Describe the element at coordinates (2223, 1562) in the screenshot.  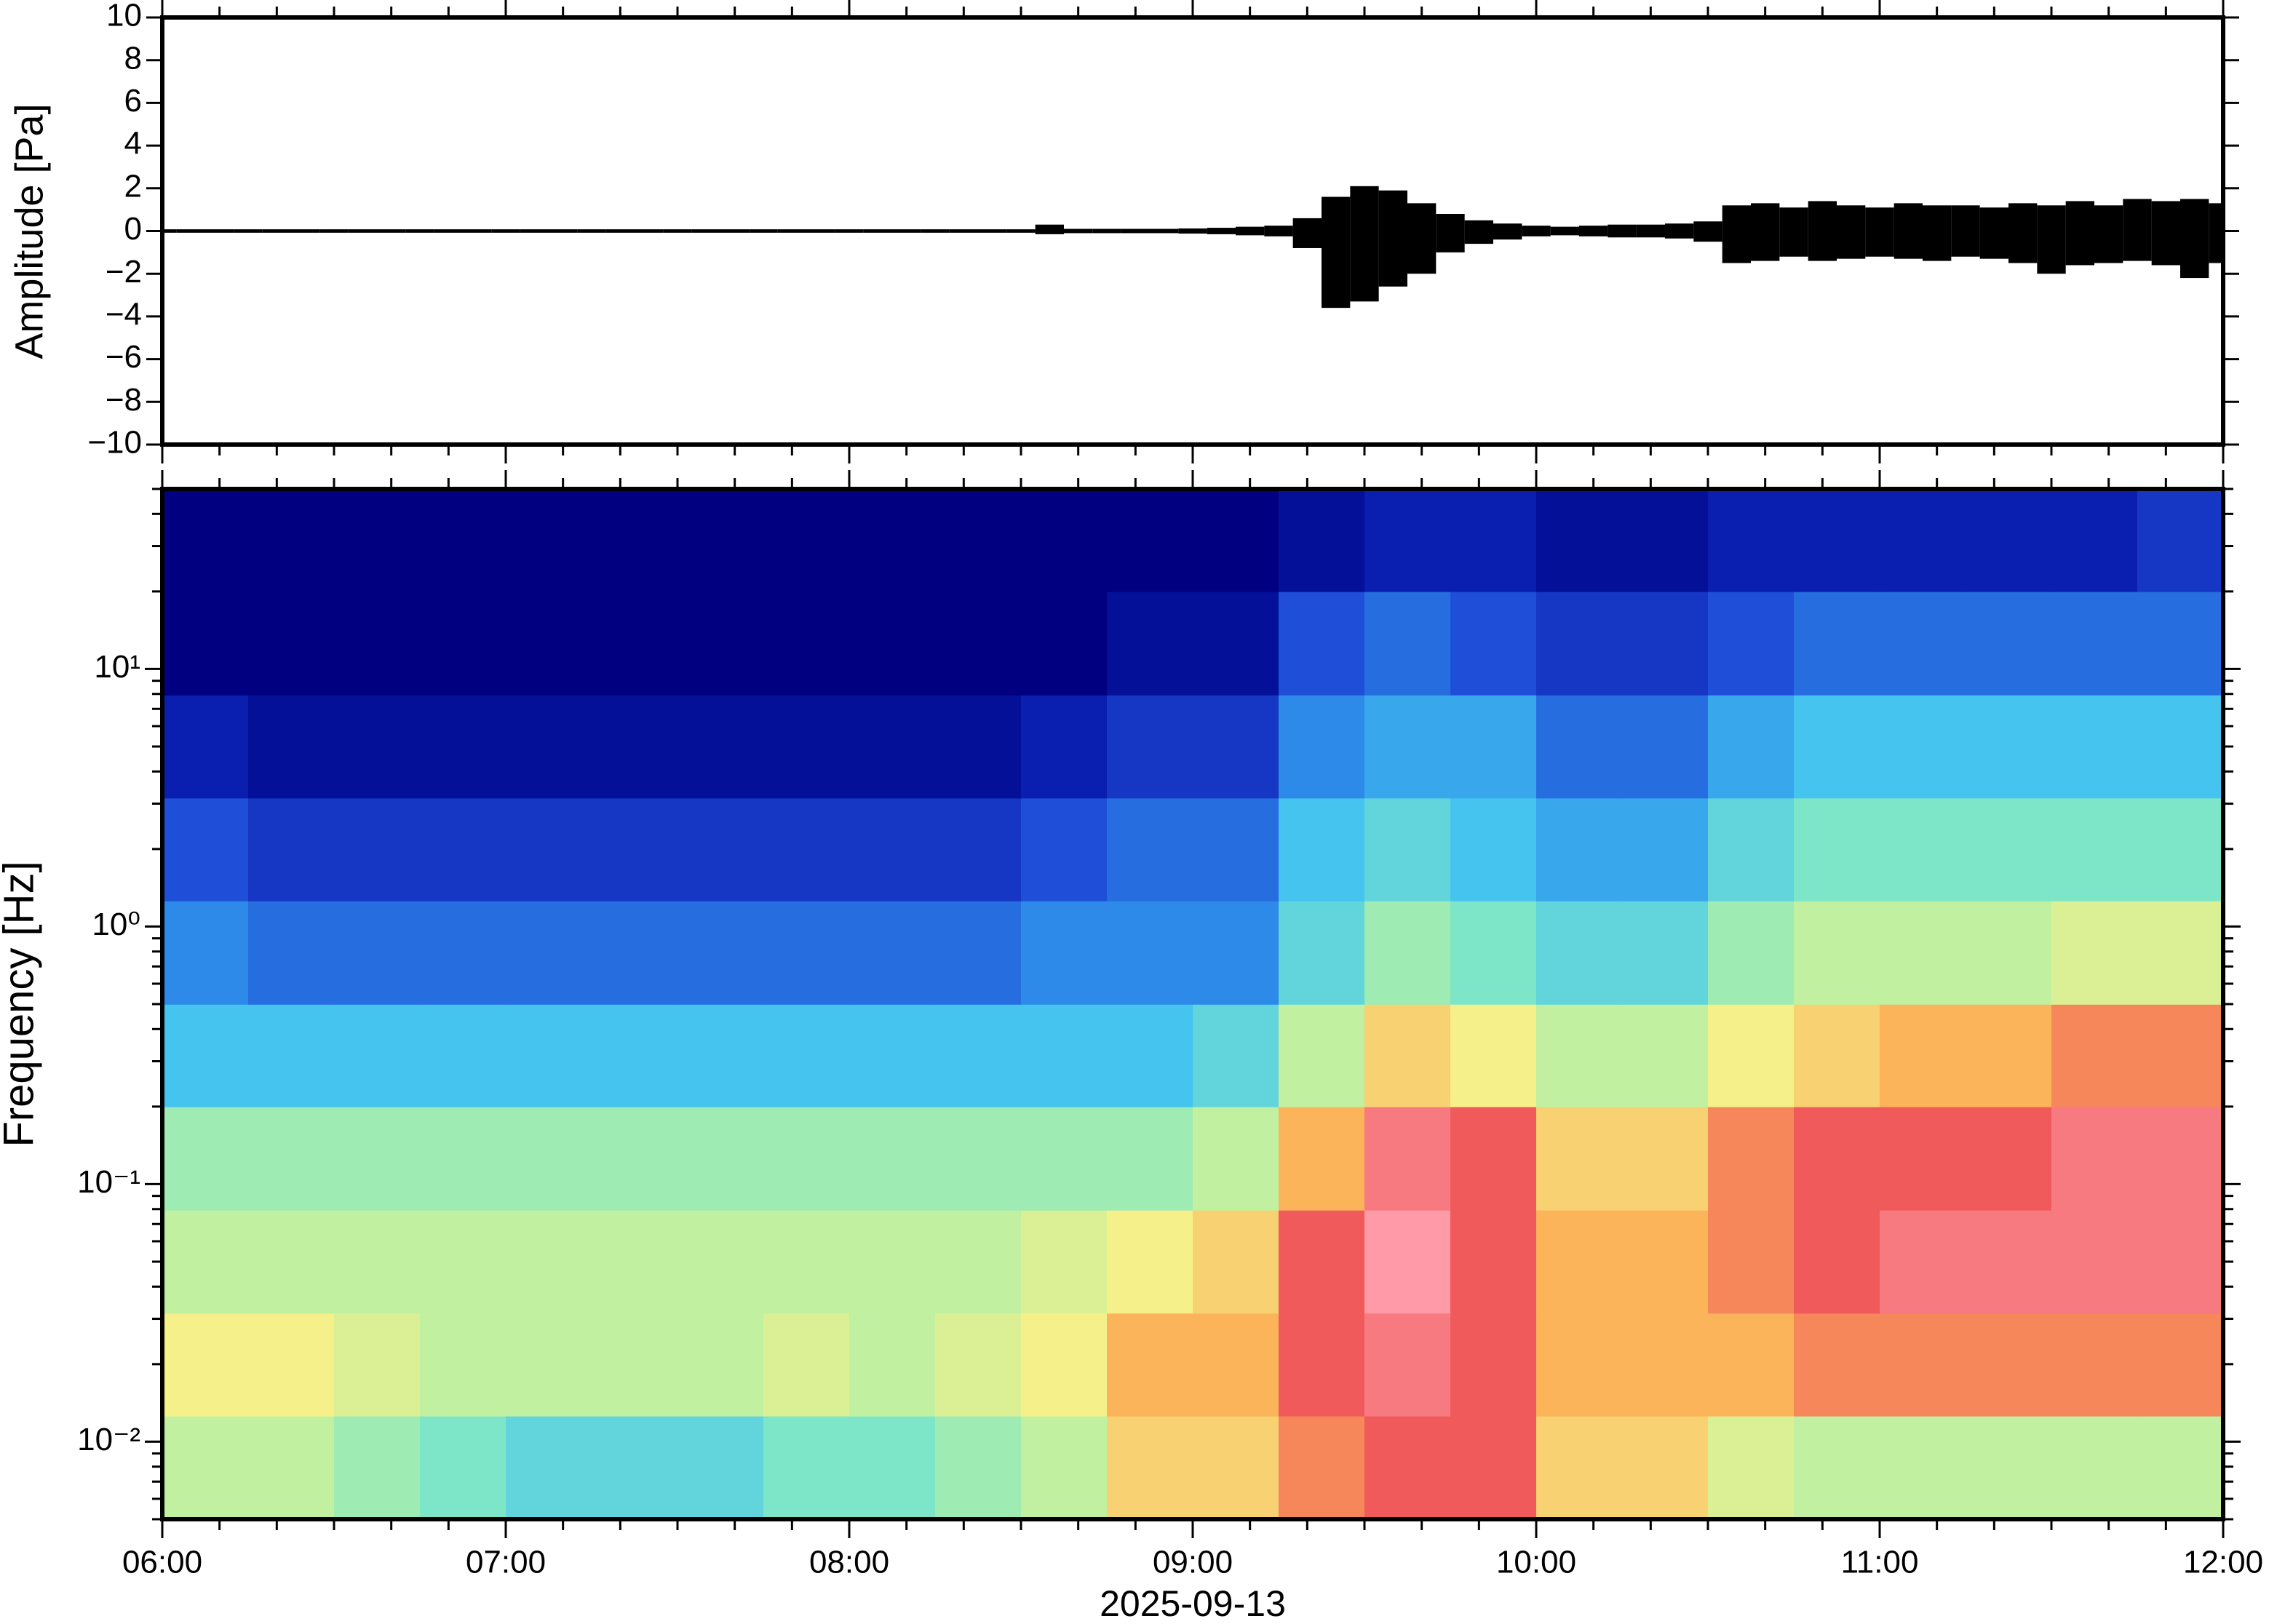
I see `x-tick-label: 12:00` at that location.